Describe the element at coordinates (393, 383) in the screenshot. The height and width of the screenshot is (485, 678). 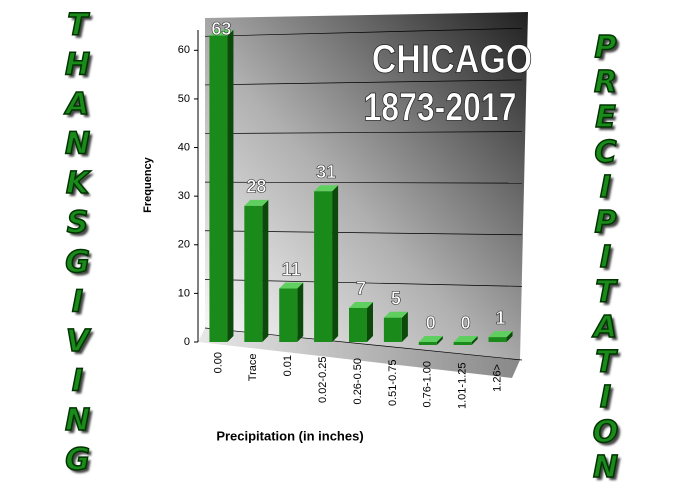
I see `x-tick-label: 0.51-0.75` at that location.